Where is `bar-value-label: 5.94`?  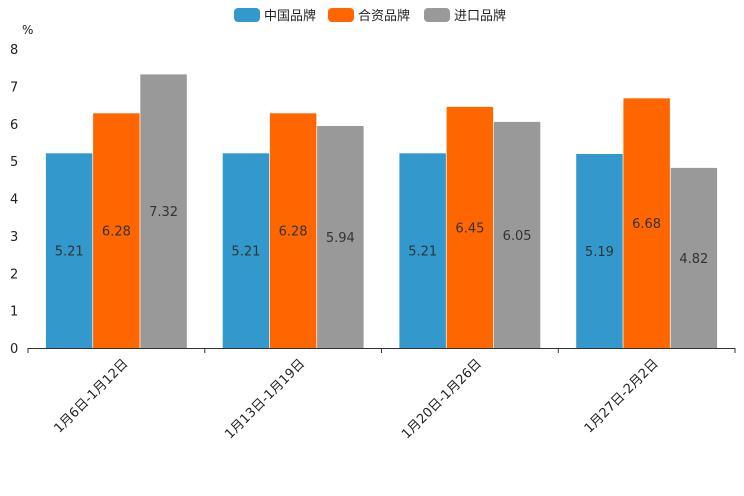
bar-value-label: 5.94 is located at coordinates (340, 238).